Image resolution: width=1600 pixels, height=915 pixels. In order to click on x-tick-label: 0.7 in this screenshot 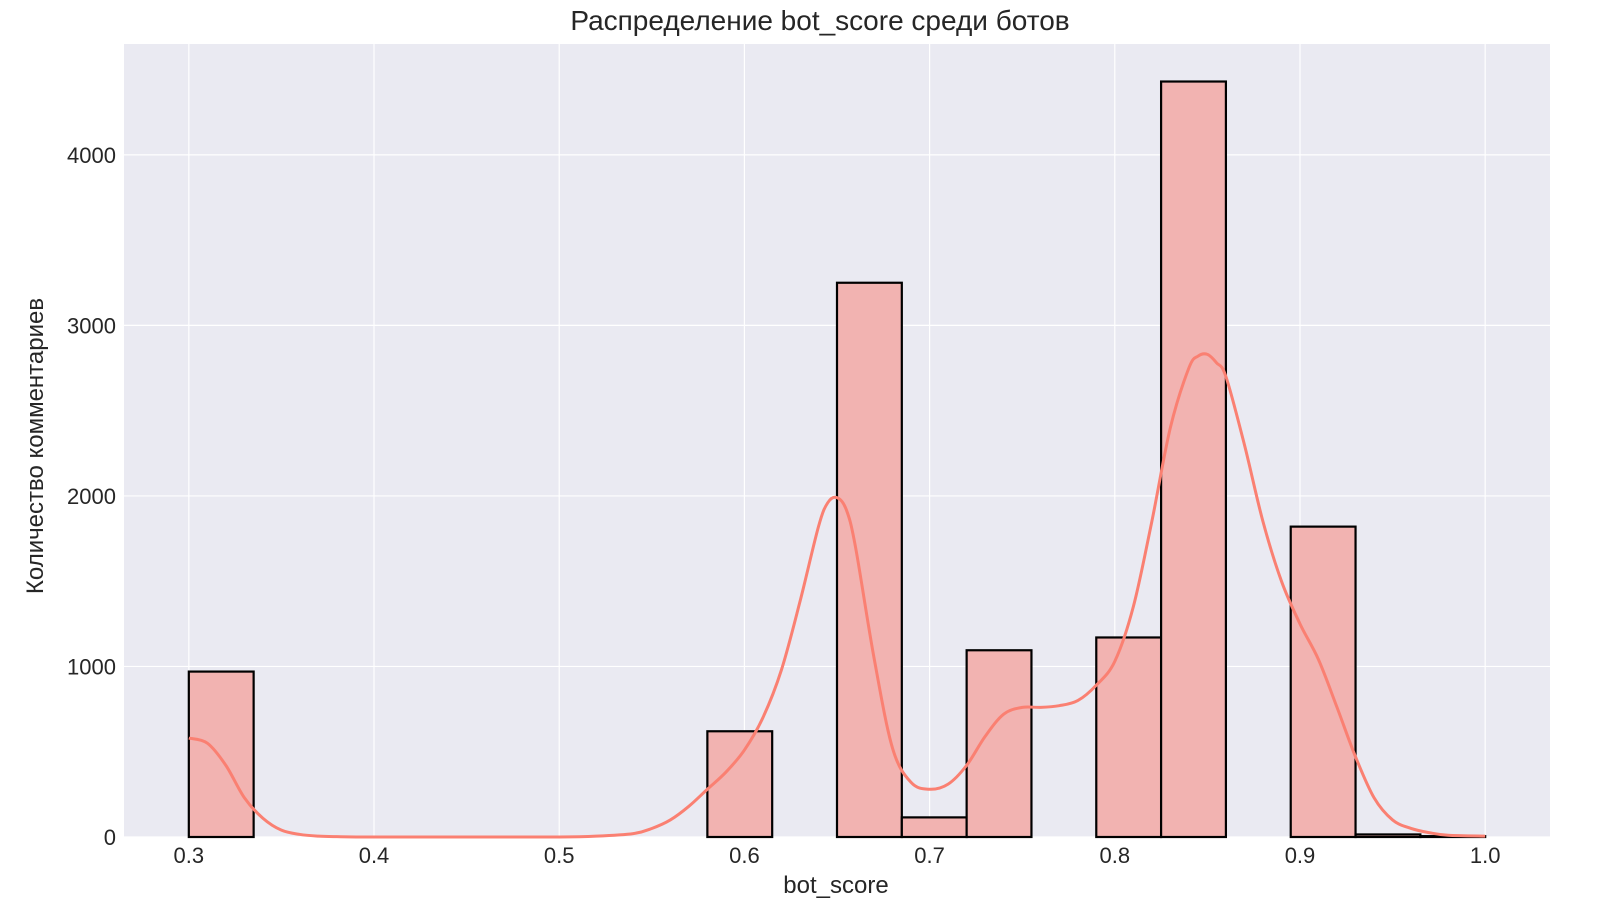, I will do `click(929, 855)`.